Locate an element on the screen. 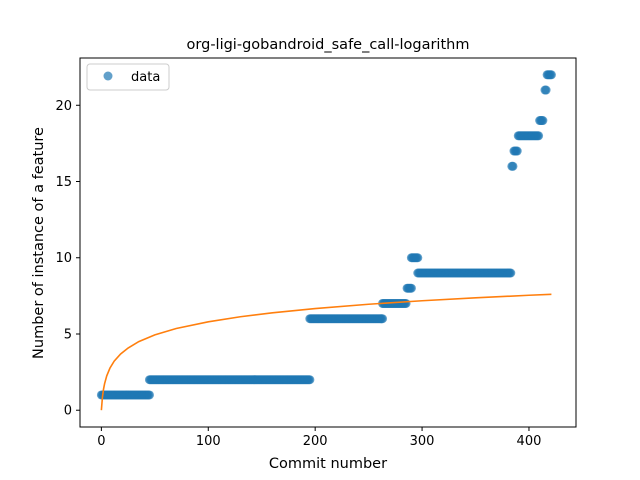 This screenshot has width=640, height=480. y-axis: 0 5 10 15 20 is located at coordinates (67, 259).